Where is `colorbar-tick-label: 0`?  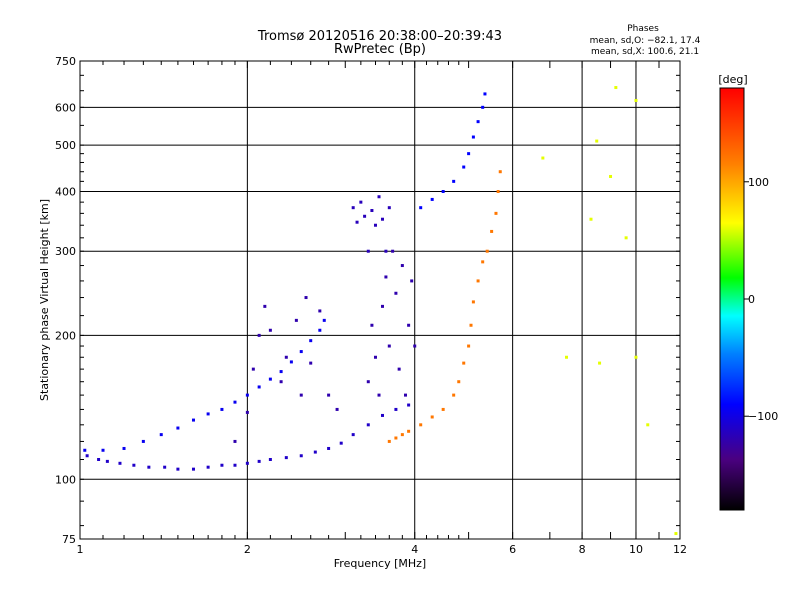 colorbar-tick-label: 0 is located at coordinates (751, 299).